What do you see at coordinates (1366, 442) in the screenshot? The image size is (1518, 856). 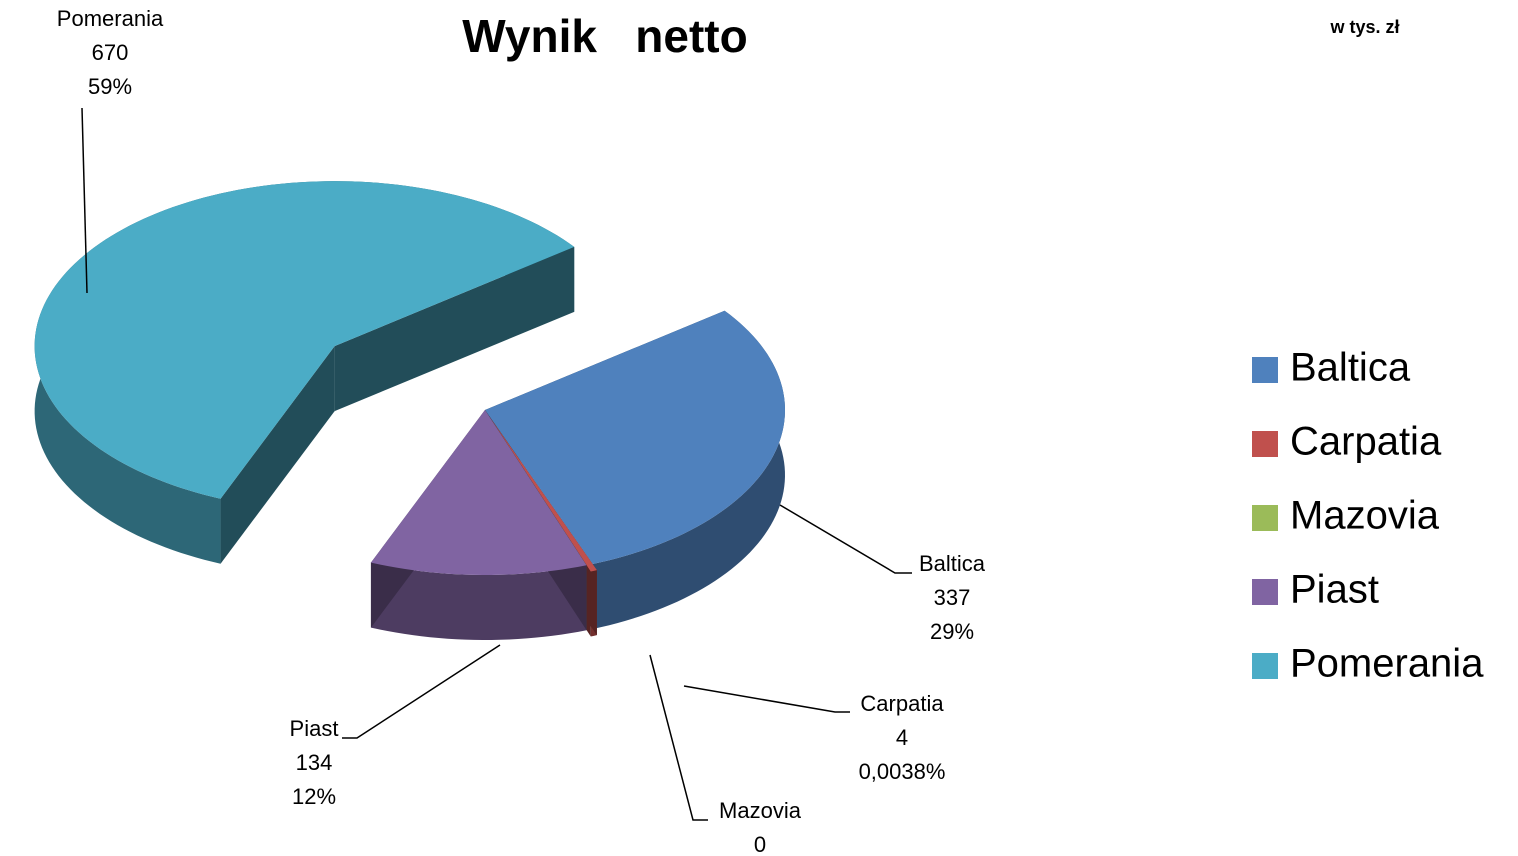 I see `legend-label: Carpatia` at bounding box center [1366, 442].